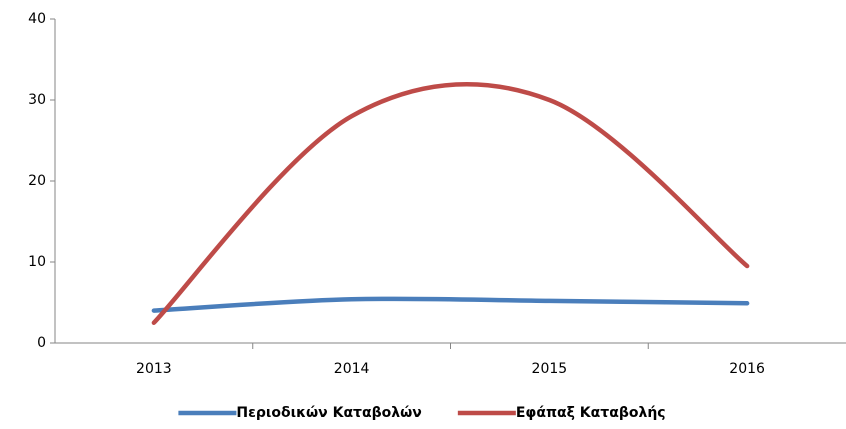 This screenshot has width=846, height=429. I want to click on x-tick-label: 2014, so click(352, 369).